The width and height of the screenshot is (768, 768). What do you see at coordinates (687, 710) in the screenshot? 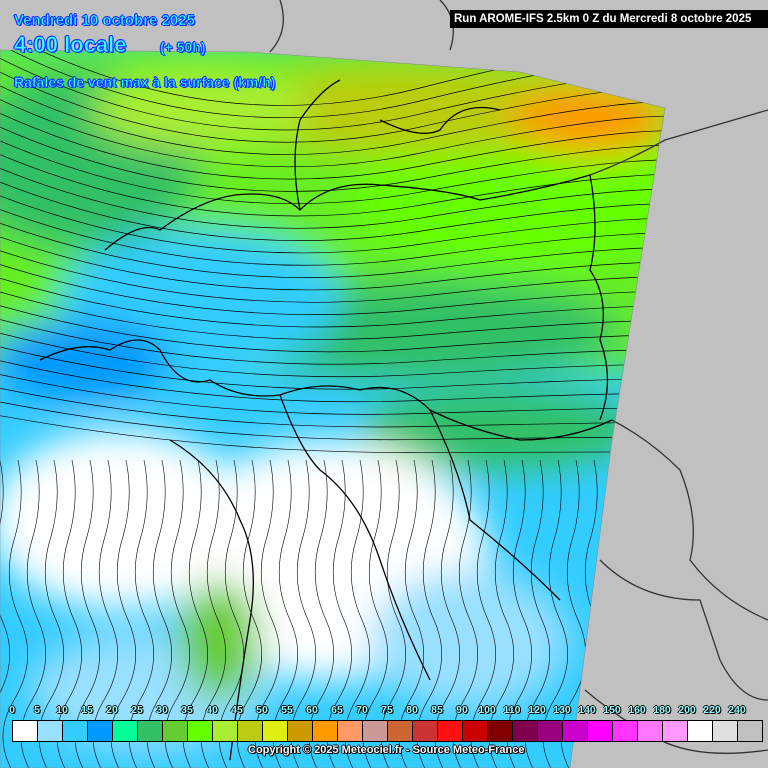
I see `legend-label: 200` at bounding box center [687, 710].